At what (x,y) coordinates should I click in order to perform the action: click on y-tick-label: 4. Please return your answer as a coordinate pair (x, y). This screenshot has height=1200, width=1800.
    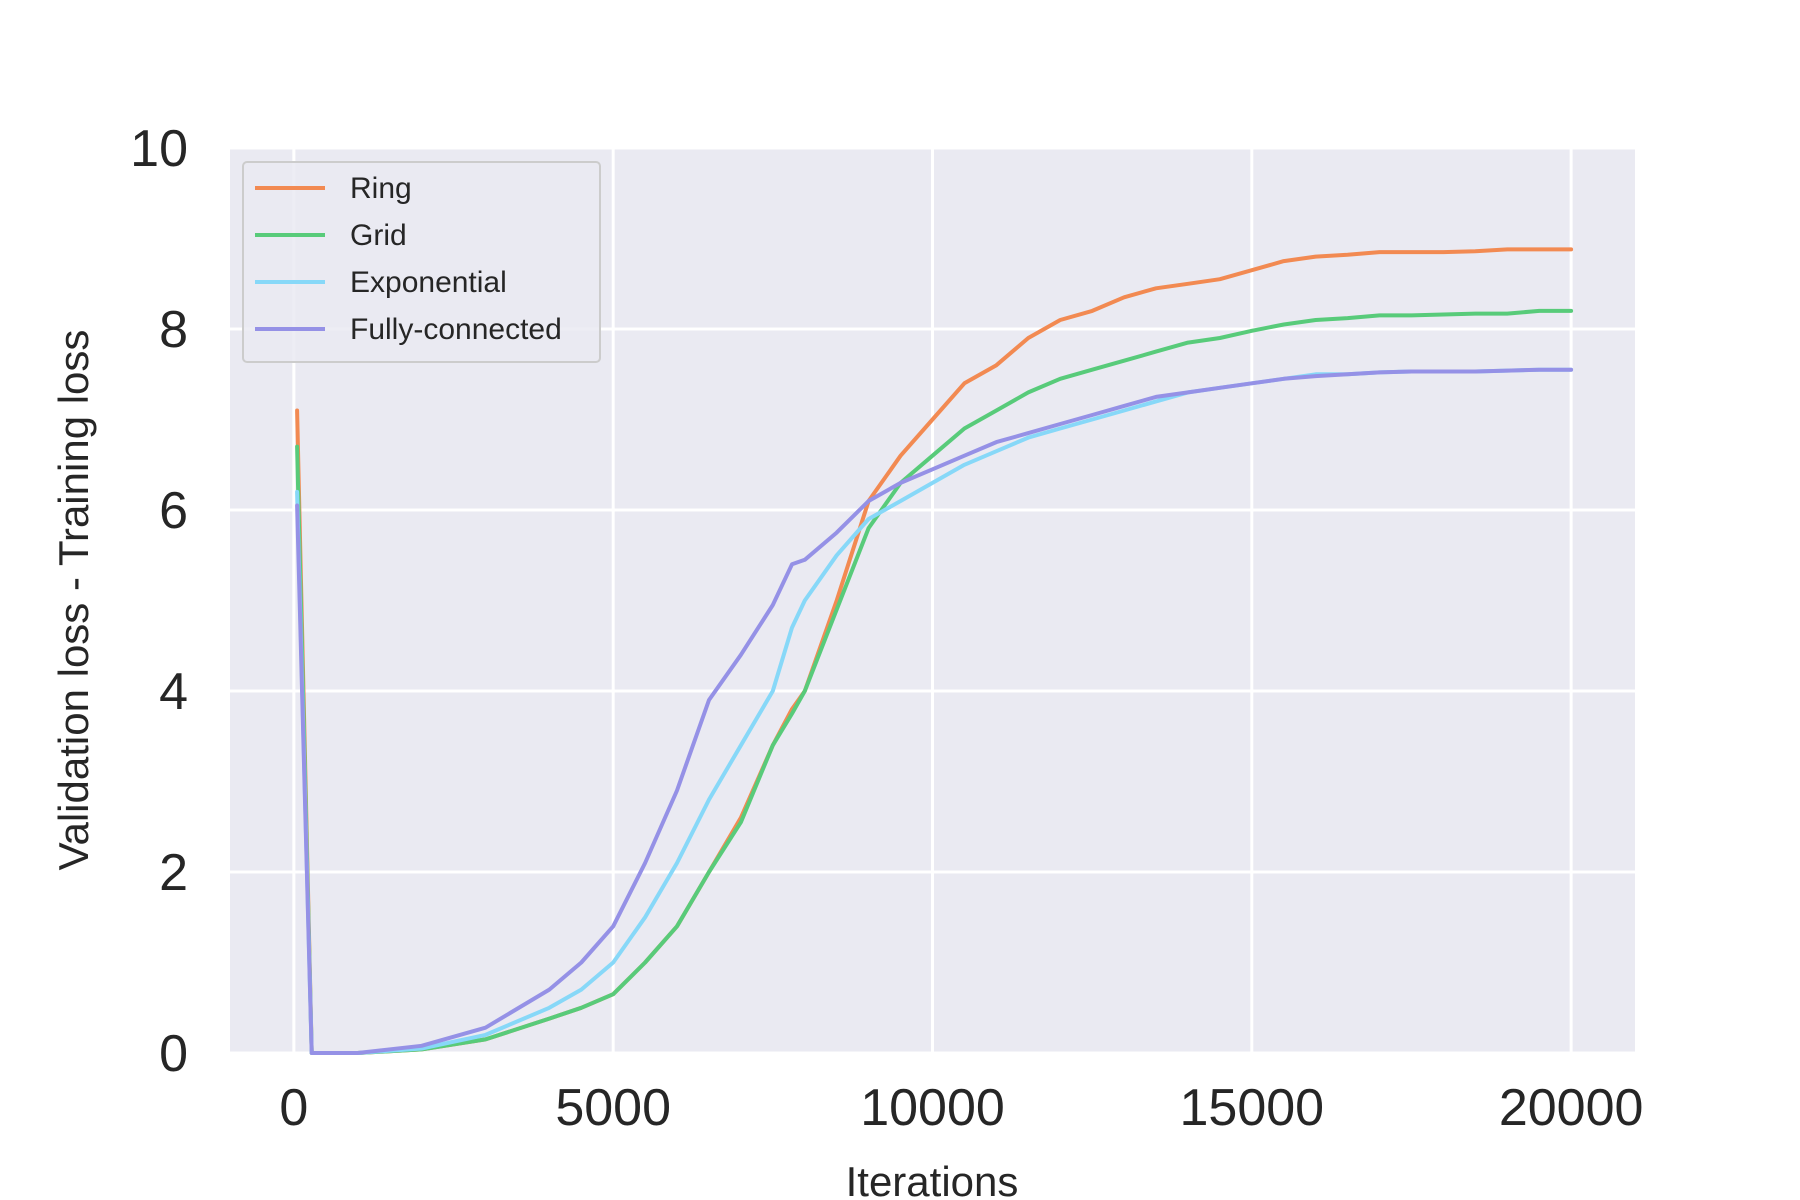
    Looking at the image, I should click on (173, 692).